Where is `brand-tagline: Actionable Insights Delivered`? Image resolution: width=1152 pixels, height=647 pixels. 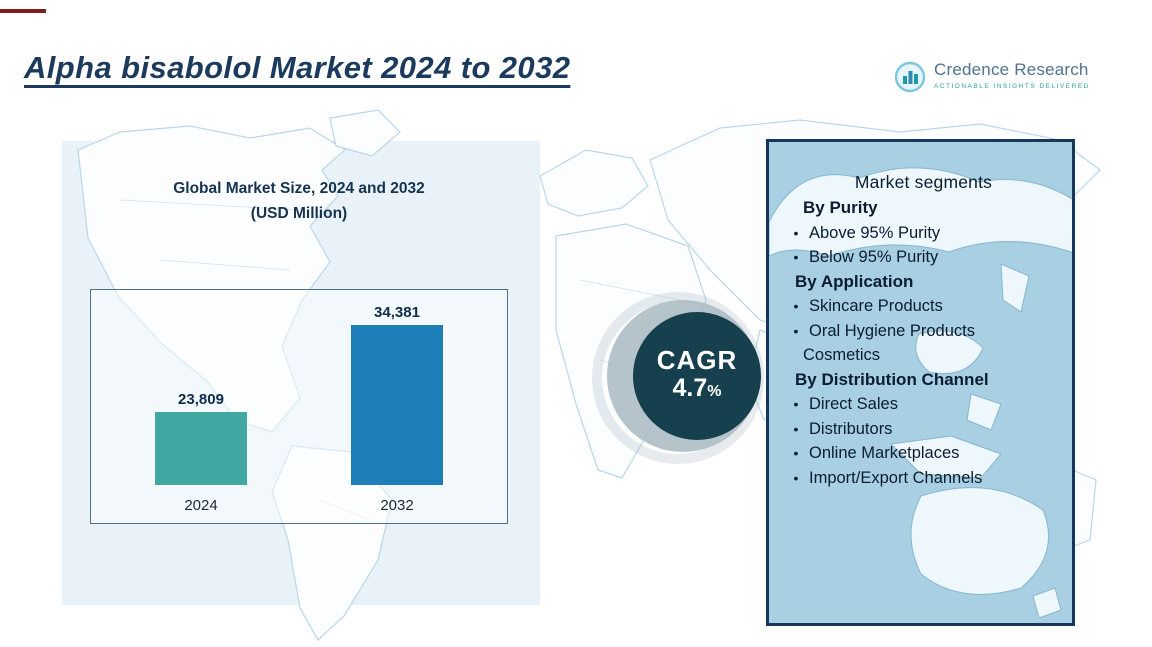 brand-tagline: Actionable Insights Delivered is located at coordinates (1012, 86).